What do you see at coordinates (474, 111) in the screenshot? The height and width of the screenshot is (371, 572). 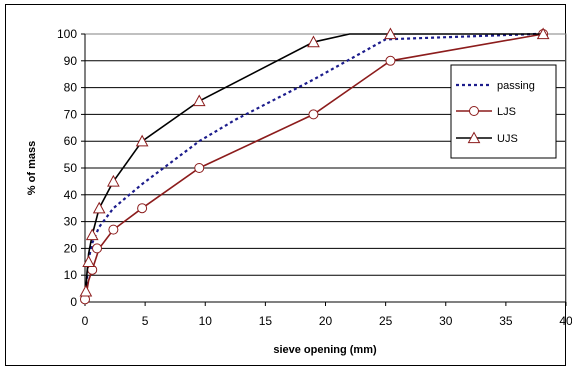 I see `legend-marker-ljs` at bounding box center [474, 111].